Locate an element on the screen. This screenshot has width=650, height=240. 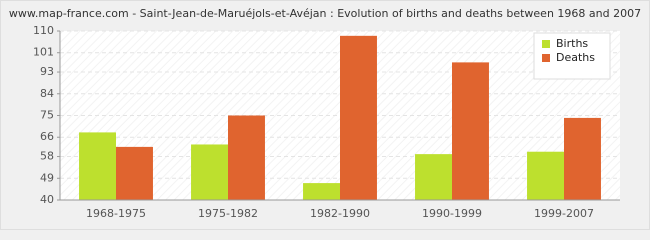
y-tick-label: 84 is located at coordinates (47, 93).